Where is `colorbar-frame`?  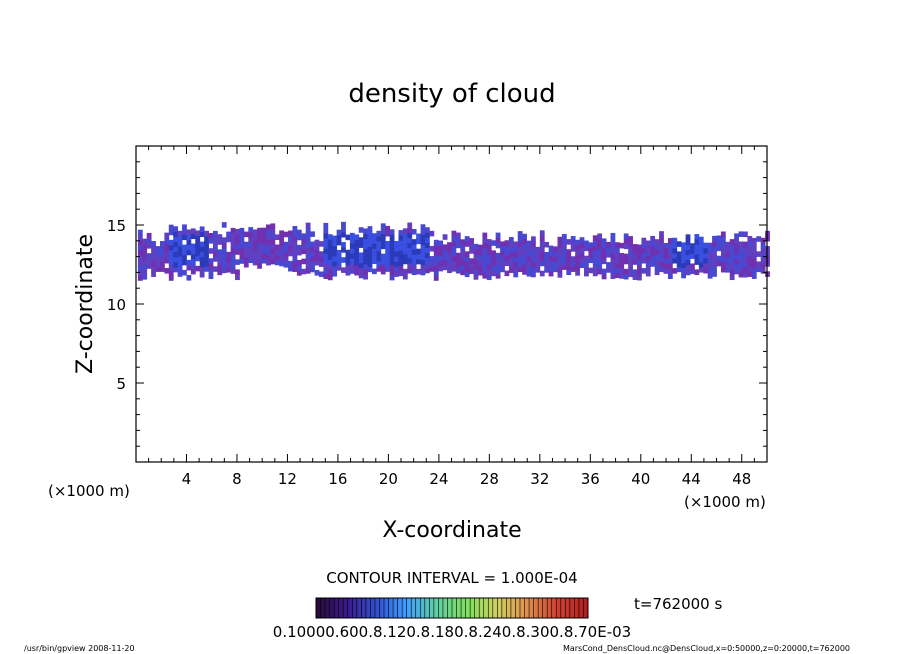
colorbar-frame is located at coordinates (452, 608).